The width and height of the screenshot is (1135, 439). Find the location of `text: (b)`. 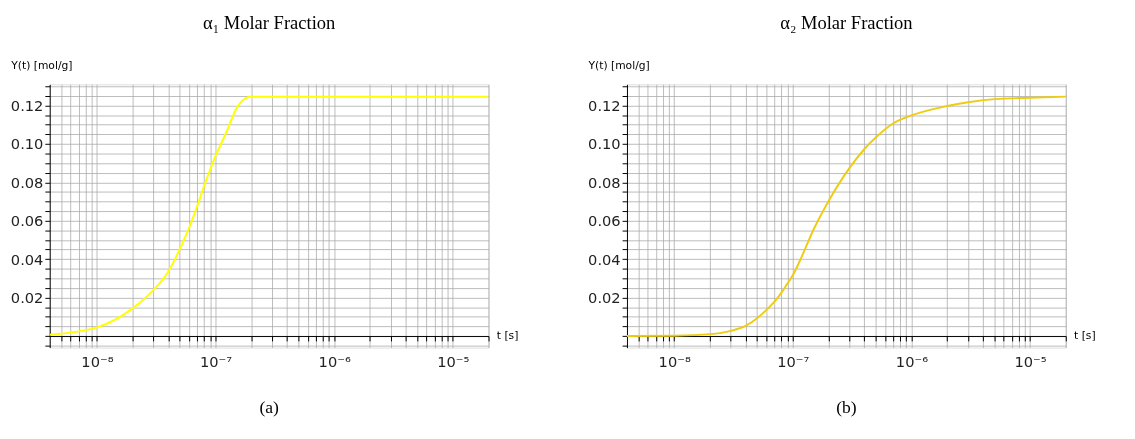

text: (b) is located at coordinates (846, 406).